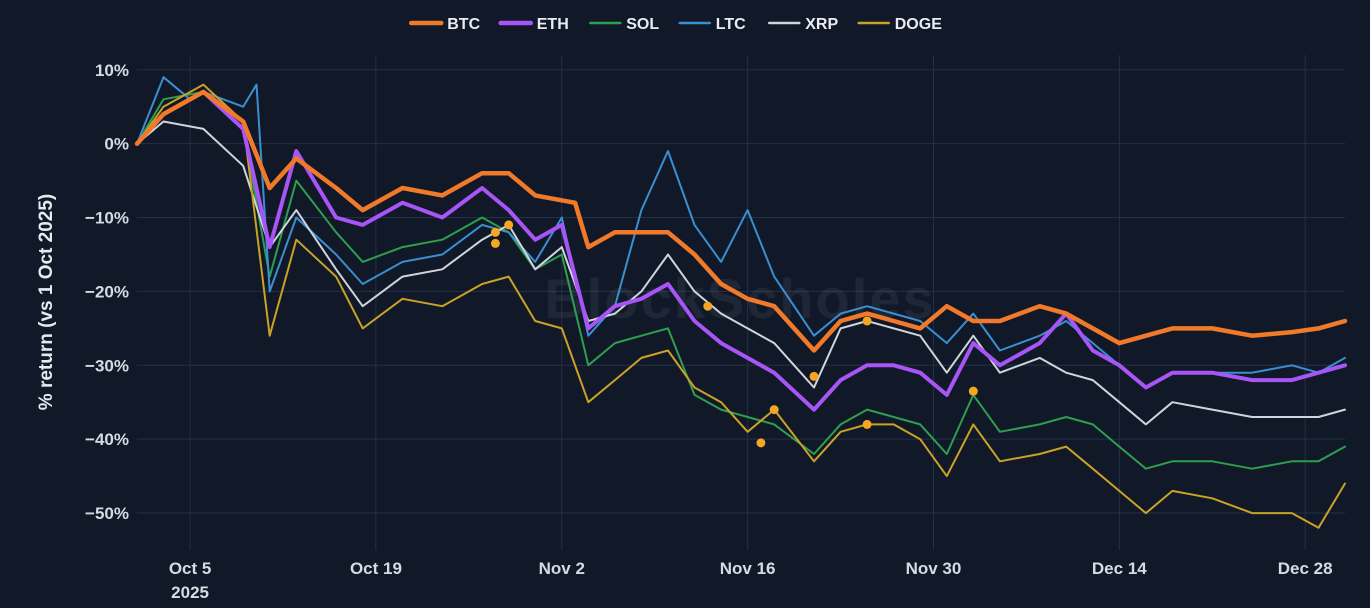 The width and height of the screenshot is (1370, 608). What do you see at coordinates (712, 24) in the screenshot?
I see `legend-item-ltc: LTC` at bounding box center [712, 24].